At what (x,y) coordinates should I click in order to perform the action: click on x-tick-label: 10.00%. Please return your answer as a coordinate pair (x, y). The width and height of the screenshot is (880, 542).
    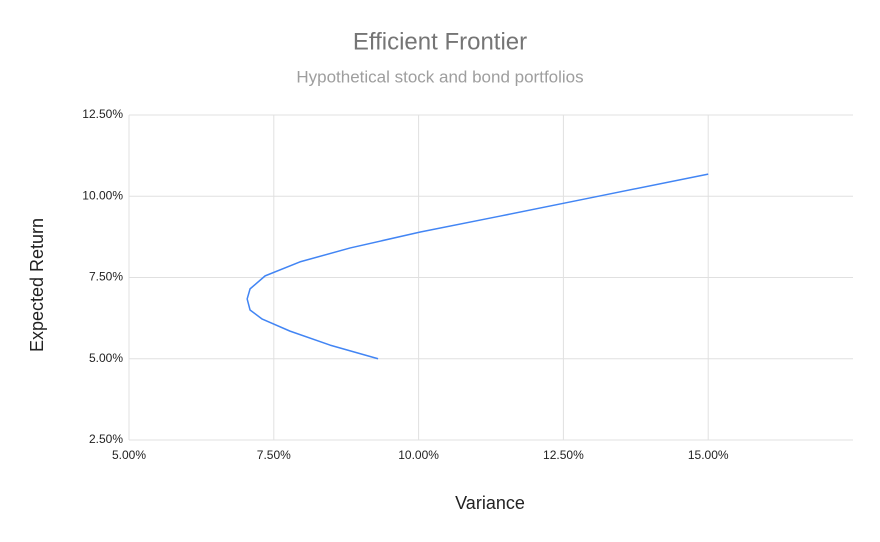
    Looking at the image, I should click on (418, 455).